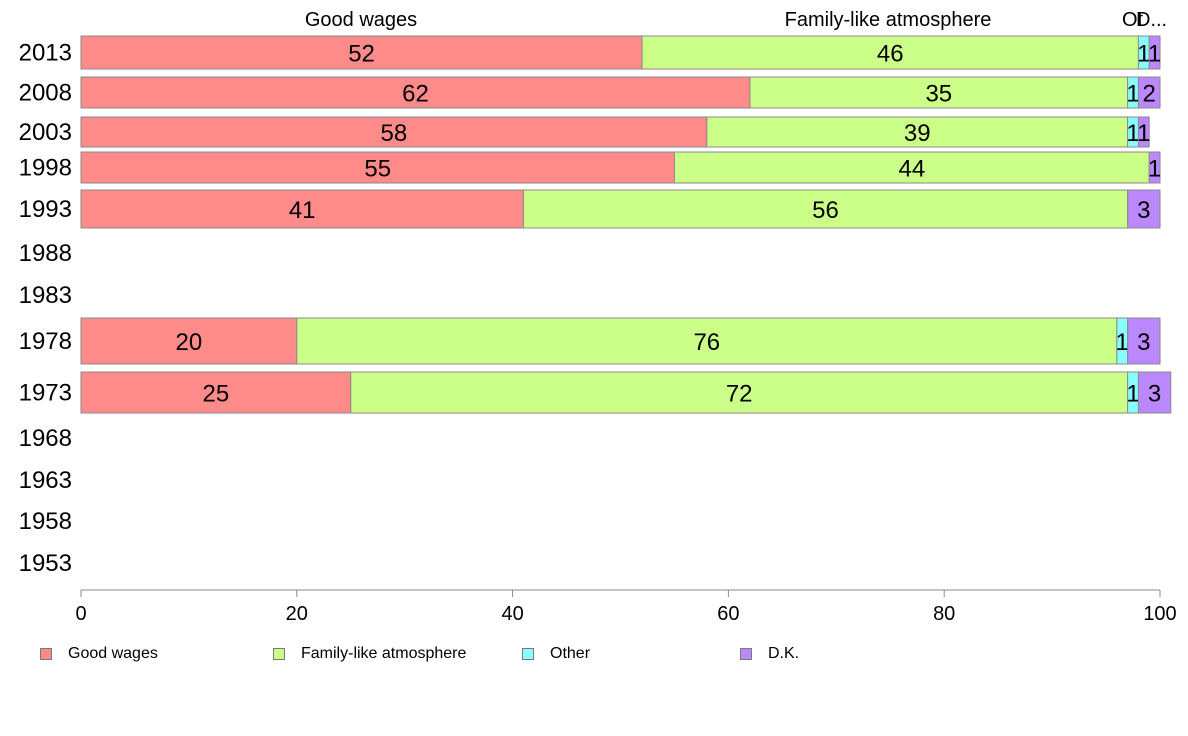 This screenshot has width=1188, height=736. Describe the element at coordinates (944, 614) in the screenshot. I see `x-tick-label-80: 80` at that location.